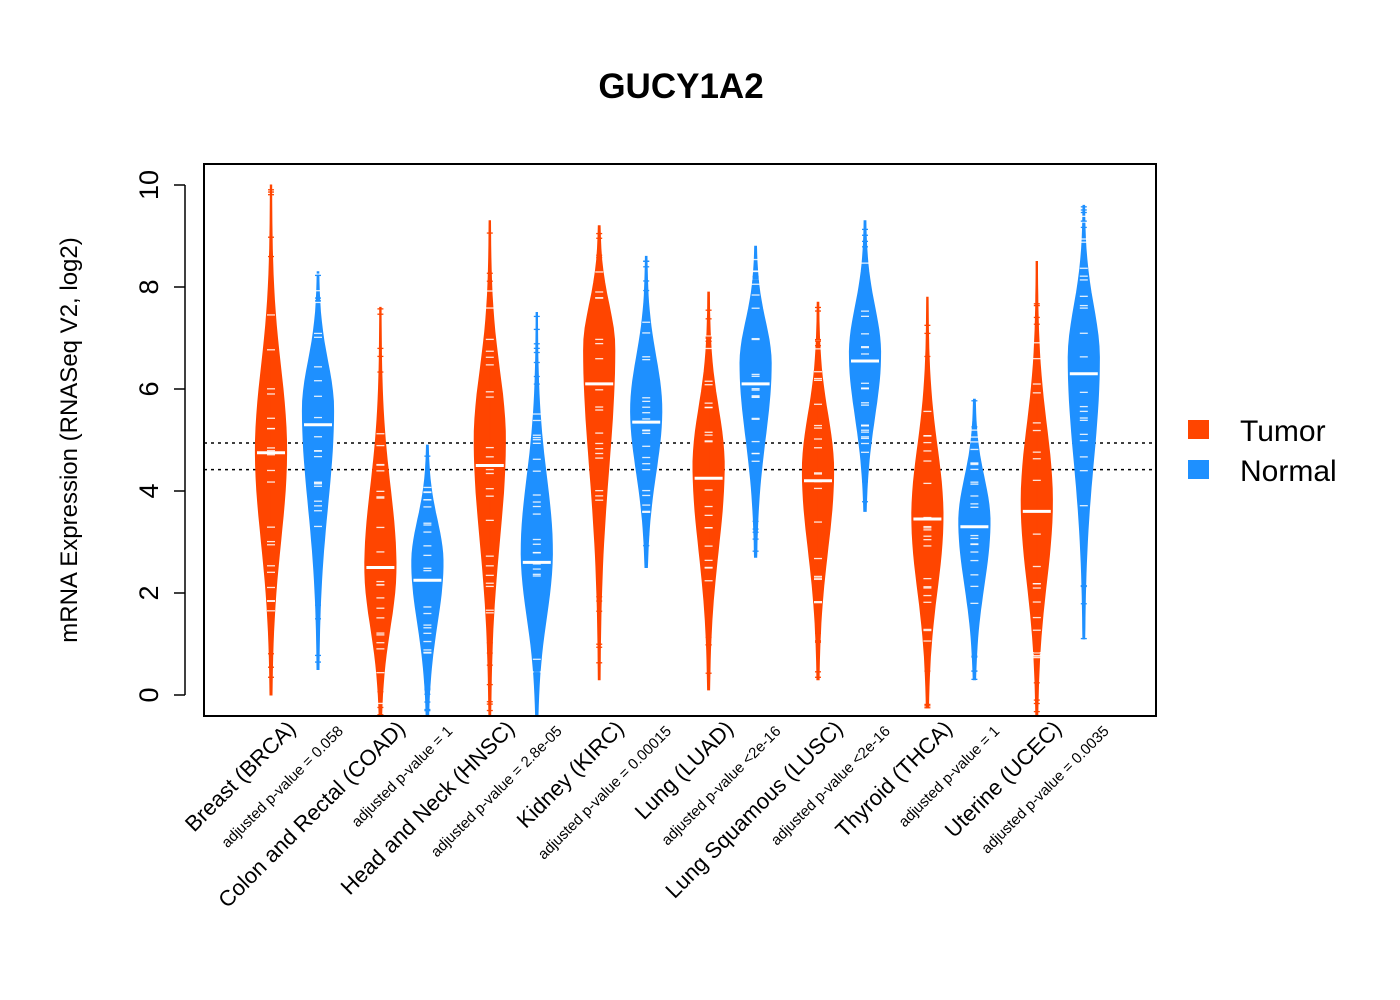  I want to click on y-axis-label: mRNA Expression (RNASeq V2, log2), so click(69, 440).